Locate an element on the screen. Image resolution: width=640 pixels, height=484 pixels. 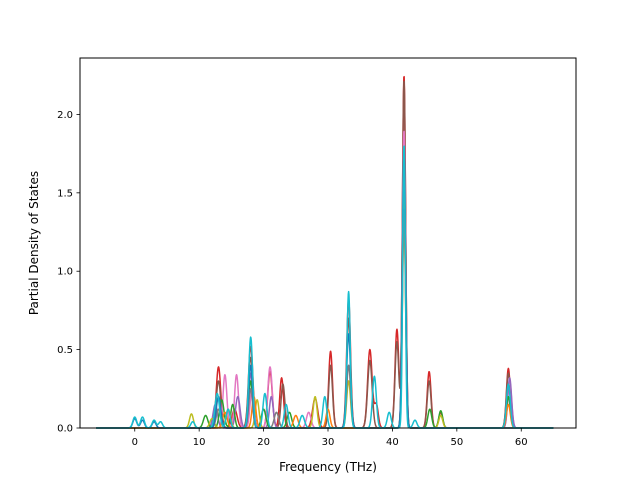
x-tick-label: 40 is located at coordinates (392, 442).